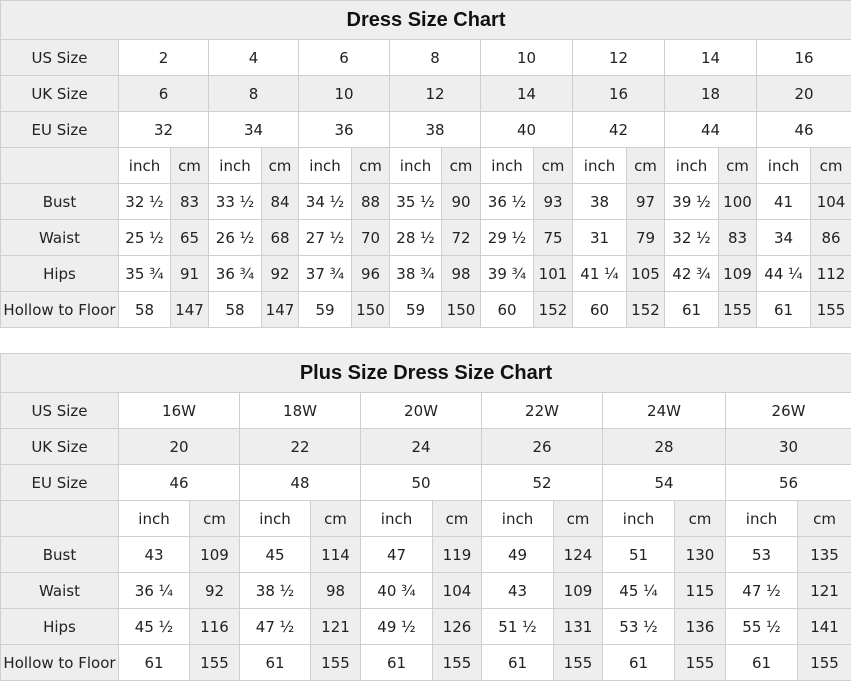  What do you see at coordinates (787, 482) in the screenshot?
I see `eu-size-value: 56` at bounding box center [787, 482].